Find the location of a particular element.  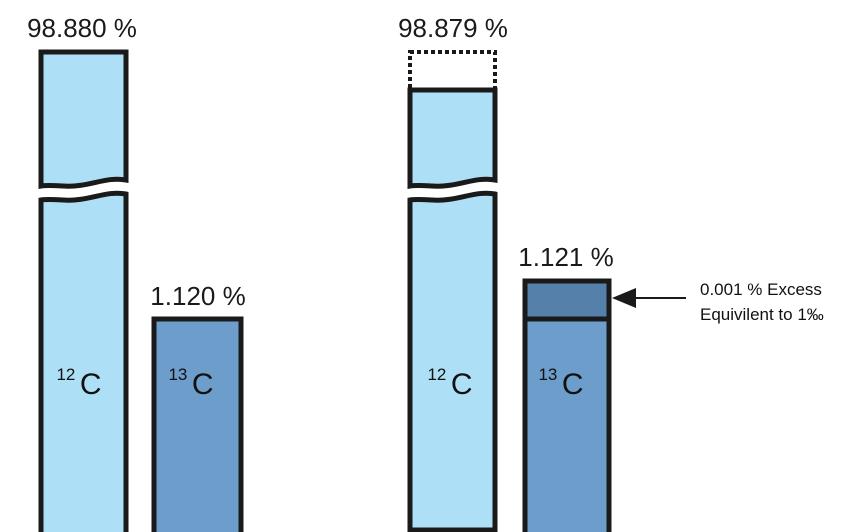

value-label-c12: 98.879 % is located at coordinates (453, 28).